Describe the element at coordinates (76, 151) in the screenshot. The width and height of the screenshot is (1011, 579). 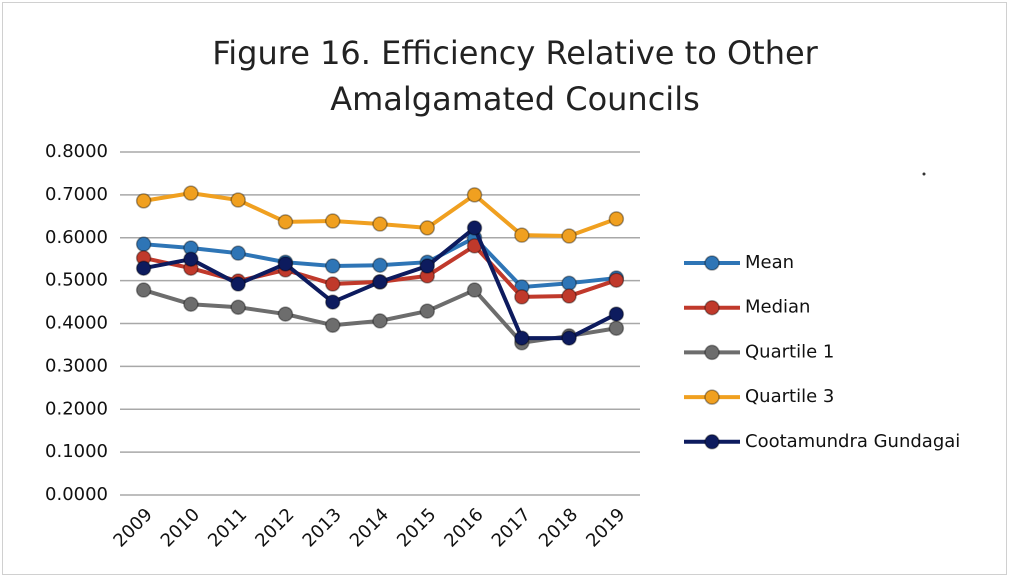
I see `y-tick-label: 0.8000` at that location.